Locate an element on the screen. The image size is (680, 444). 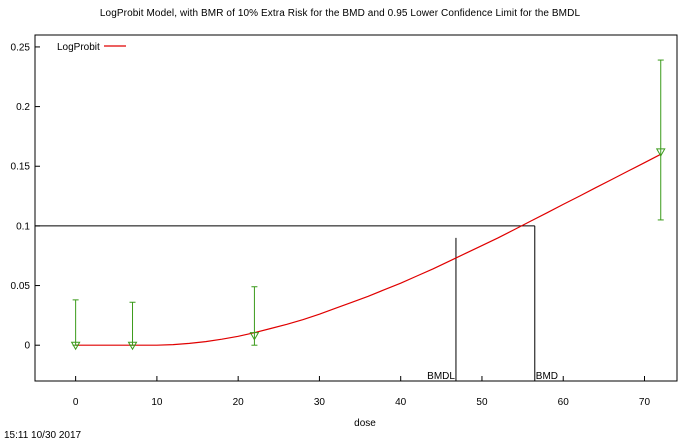
x-tick-label: 20 is located at coordinates (239, 402).